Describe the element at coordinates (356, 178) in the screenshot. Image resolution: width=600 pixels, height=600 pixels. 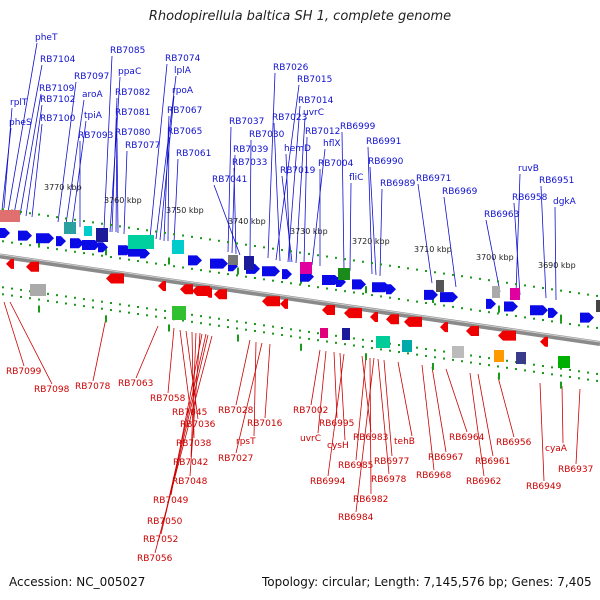
I see `forward-gene-label: fliC` at that location.